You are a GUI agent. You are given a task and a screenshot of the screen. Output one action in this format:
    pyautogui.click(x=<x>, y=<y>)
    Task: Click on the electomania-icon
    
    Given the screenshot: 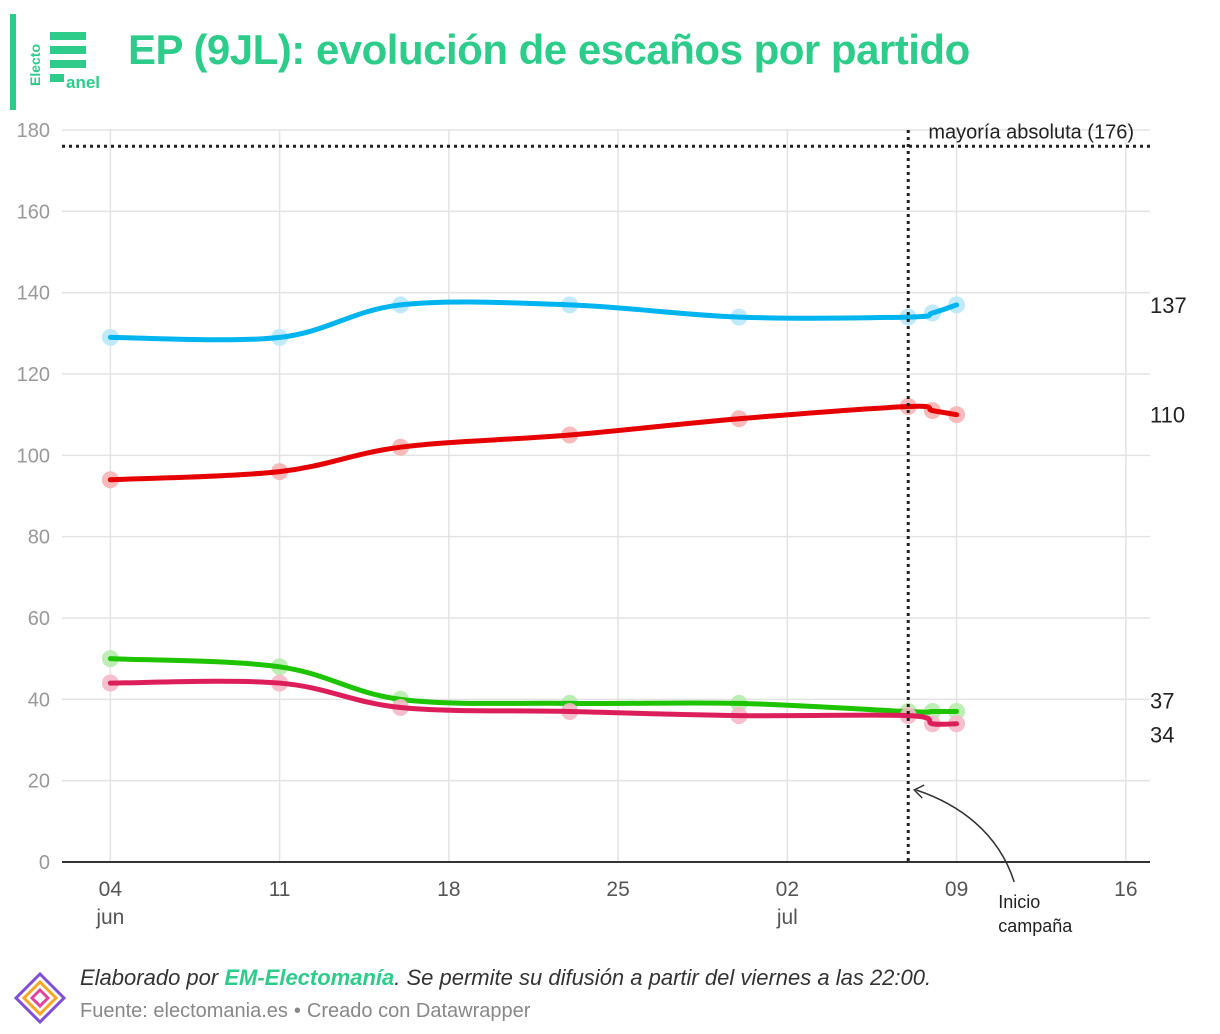 What is the action you would take?
    pyautogui.click(x=40, y=998)
    